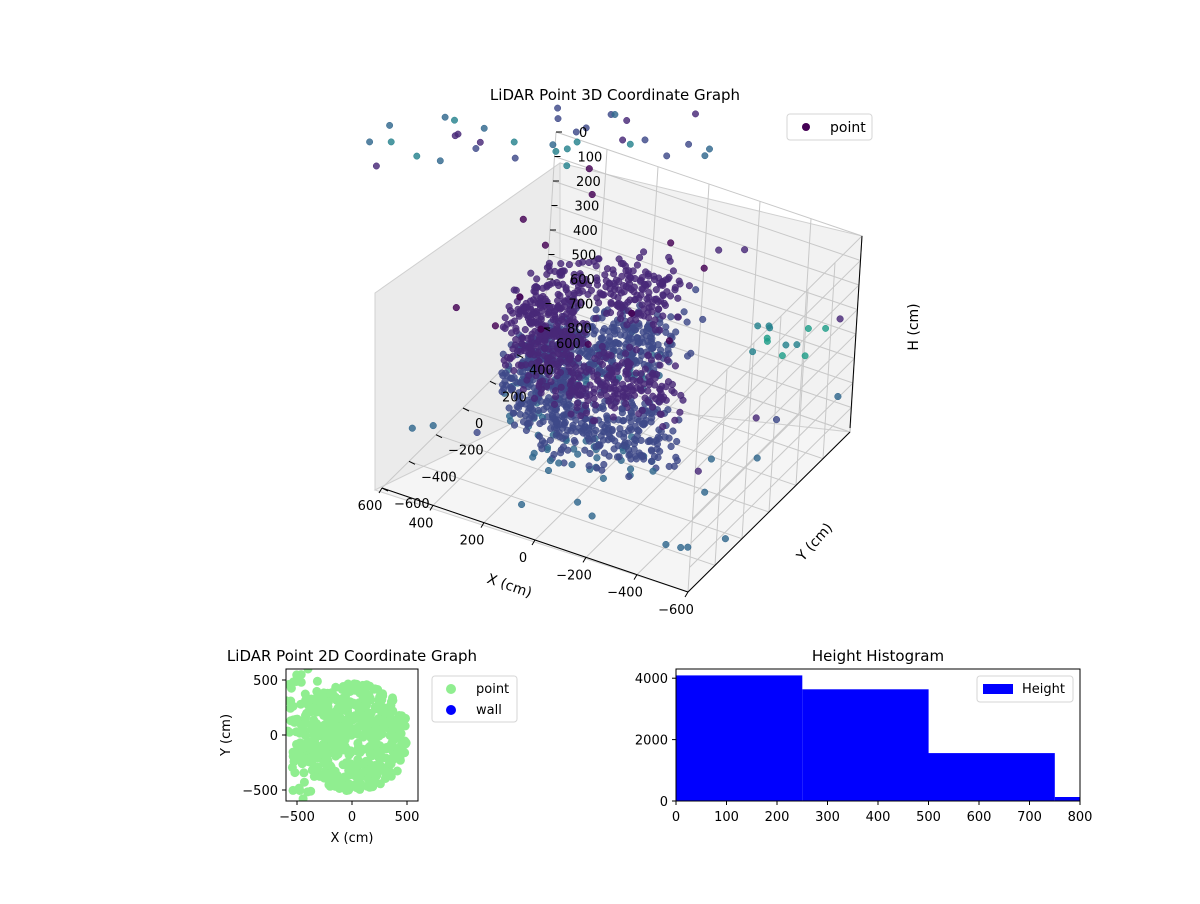 The image size is (1200, 904). I want to click on legend-3d: point, so click(829, 127).